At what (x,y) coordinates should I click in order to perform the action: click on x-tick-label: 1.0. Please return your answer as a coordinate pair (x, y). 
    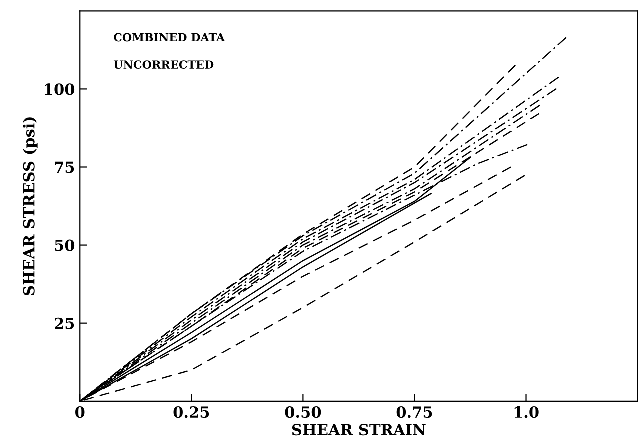
    Looking at the image, I should click on (526, 412).